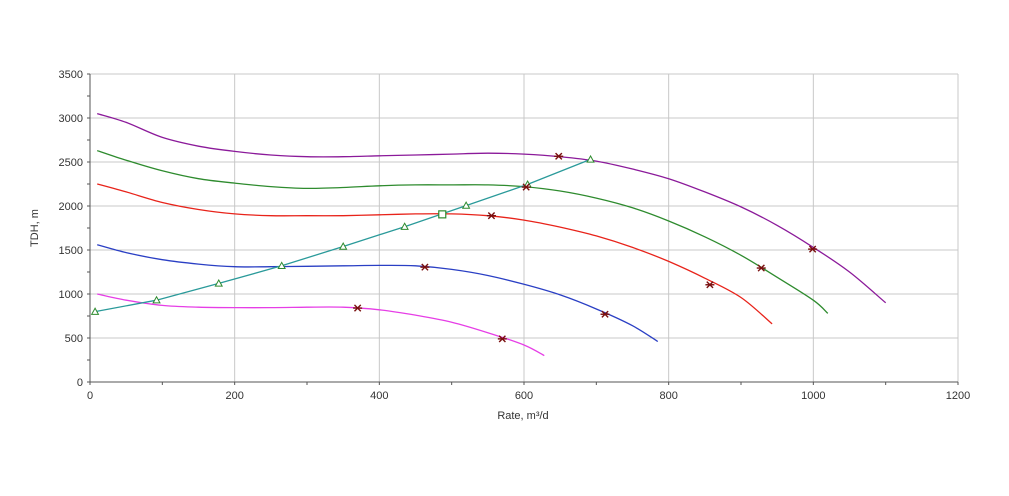  Describe the element at coordinates (35, 228) in the screenshot. I see `y-axis-title: TDH, m` at that location.